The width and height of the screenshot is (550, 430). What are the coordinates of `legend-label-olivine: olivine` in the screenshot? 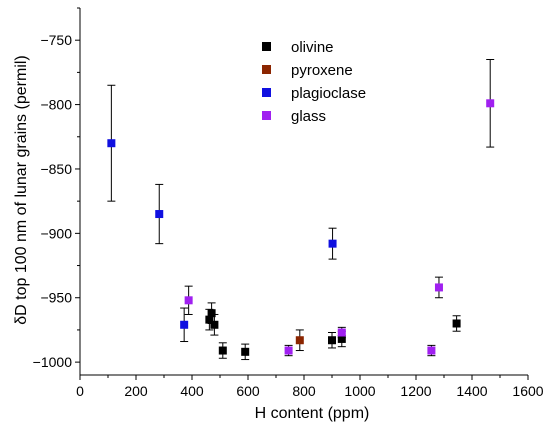 It's located at (312, 47).